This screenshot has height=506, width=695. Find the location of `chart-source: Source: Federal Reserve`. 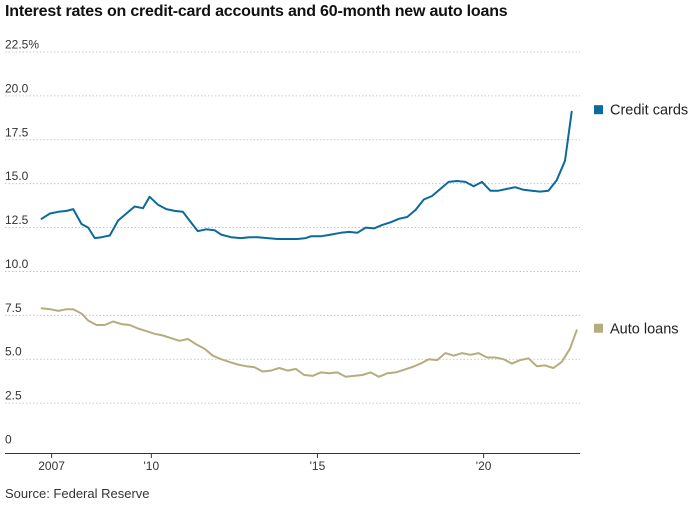

chart-source: Source: Federal Reserve is located at coordinates (77, 493).